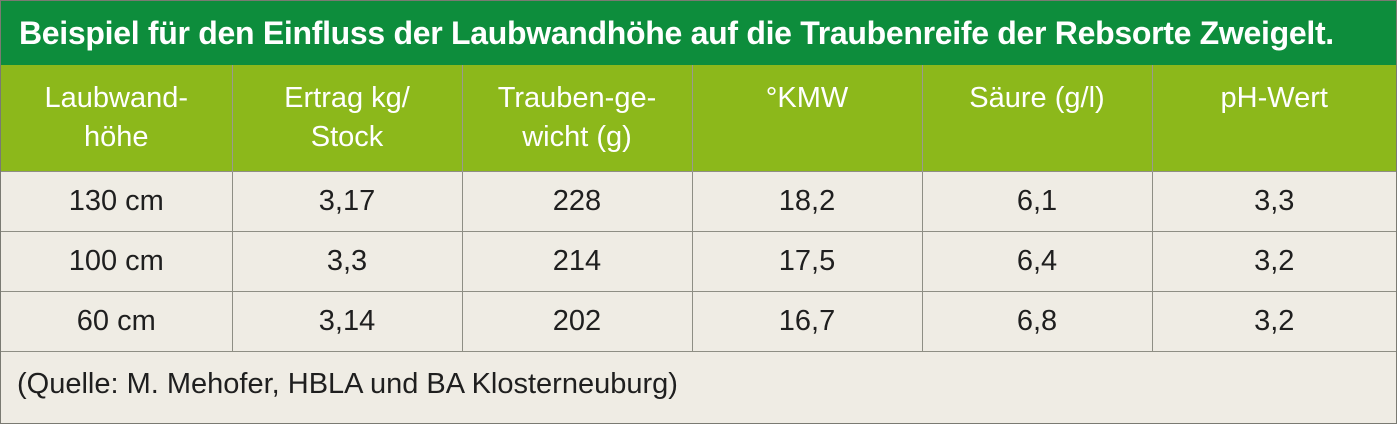  Describe the element at coordinates (576, 260) in the screenshot. I see `cell-traubengewicht: 214` at that location.